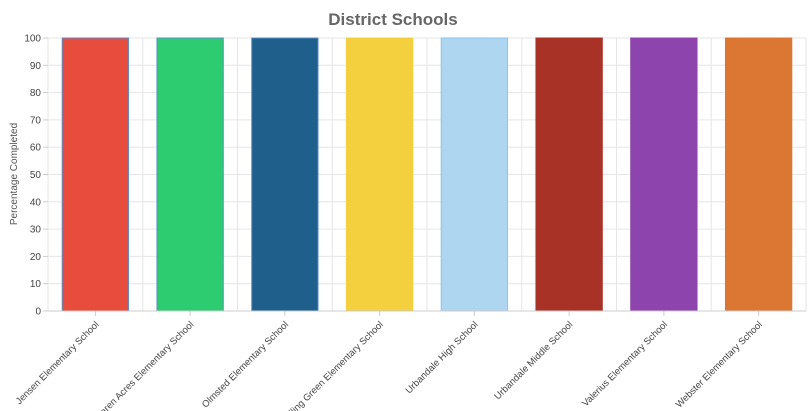 This screenshot has width=810, height=411. What do you see at coordinates (332, 365) in the screenshot?
I see `x-tick-label: Rolling Green Elementary School` at bounding box center [332, 365].